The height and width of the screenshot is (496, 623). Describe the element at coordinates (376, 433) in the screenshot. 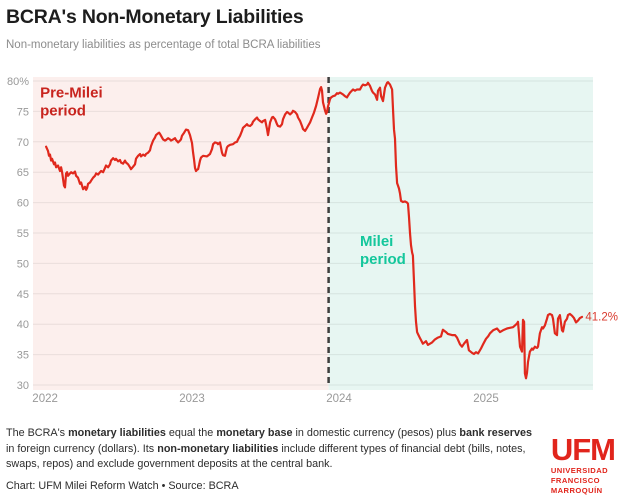

I see `footnote-text: in domestic currency (pesos) plus` at that location.